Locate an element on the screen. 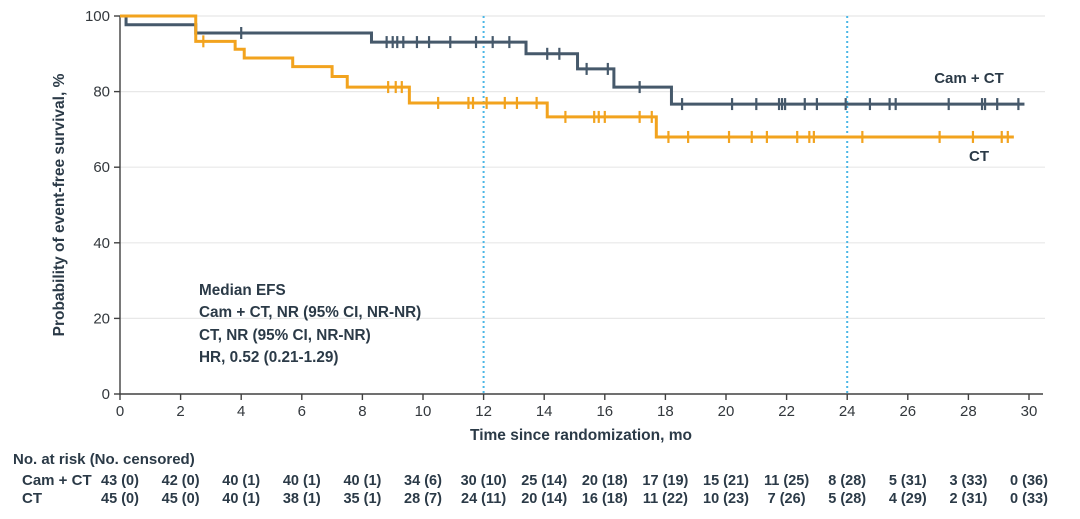 This screenshot has width=1080, height=519. x-tick-label: 30 is located at coordinates (1029, 411).